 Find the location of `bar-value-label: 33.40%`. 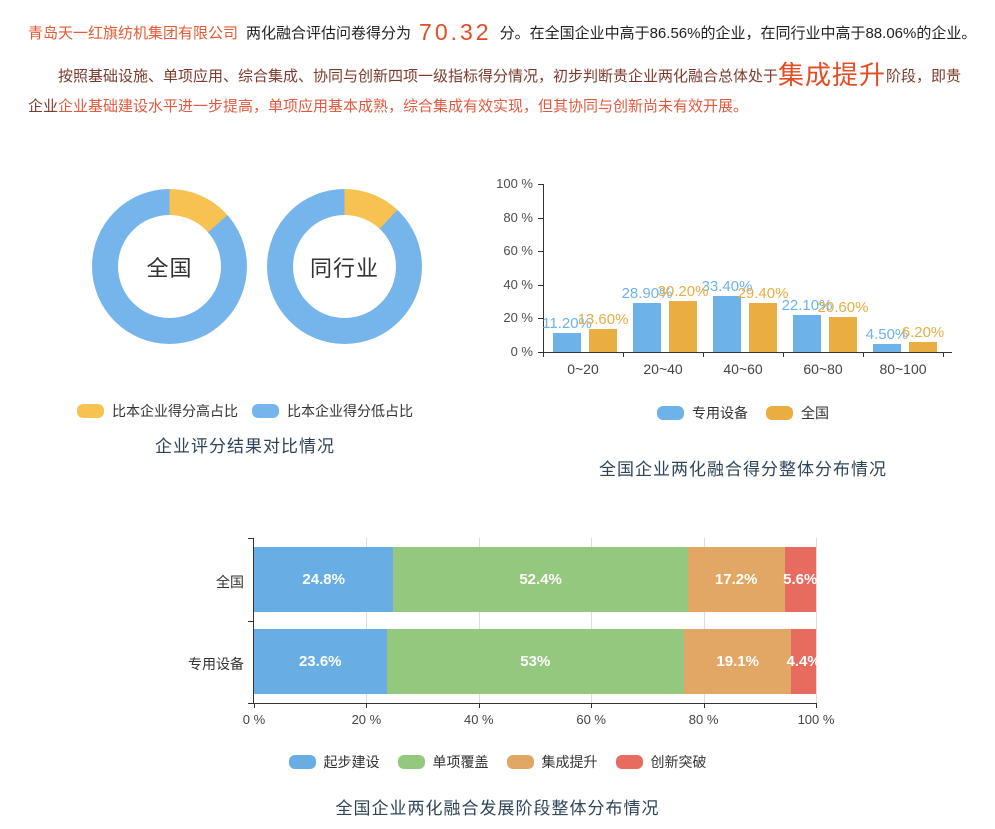

bar-value-label: 33.40% is located at coordinates (727, 286).